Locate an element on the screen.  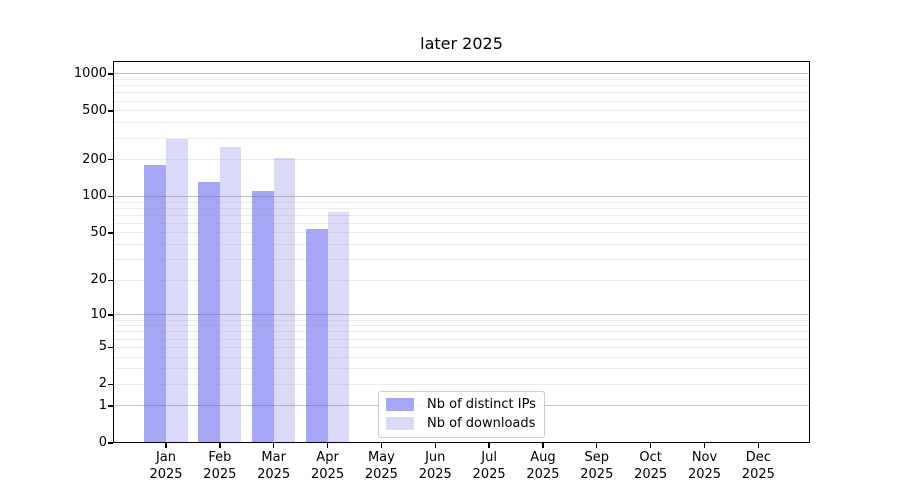
legend: Nb of distinct IPs Nb of downloads is located at coordinates (461, 414).